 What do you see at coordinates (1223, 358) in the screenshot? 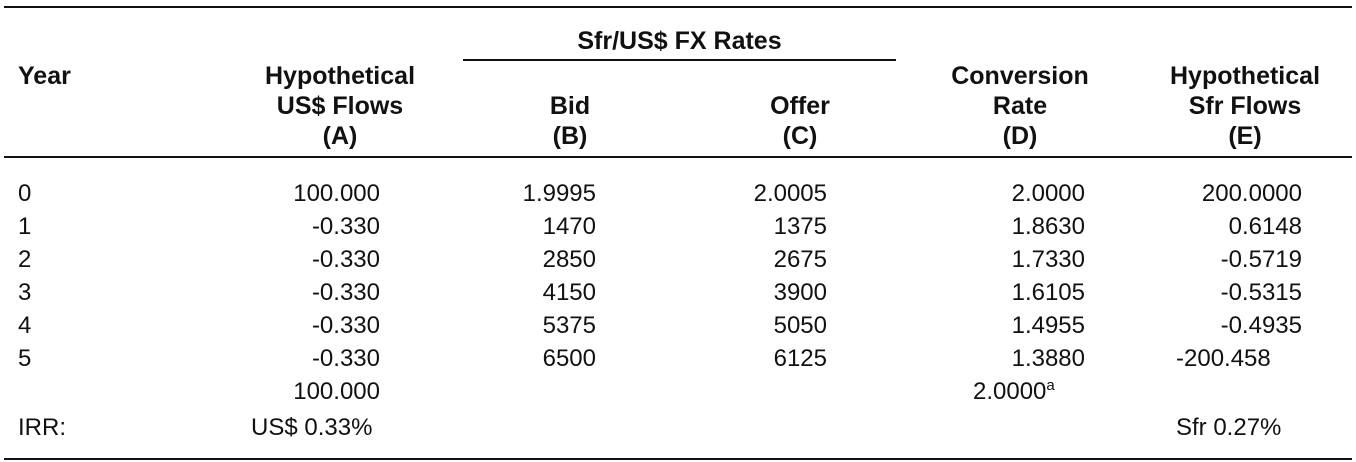
I see `cell-sfr-flow: -200.458` at bounding box center [1223, 358].